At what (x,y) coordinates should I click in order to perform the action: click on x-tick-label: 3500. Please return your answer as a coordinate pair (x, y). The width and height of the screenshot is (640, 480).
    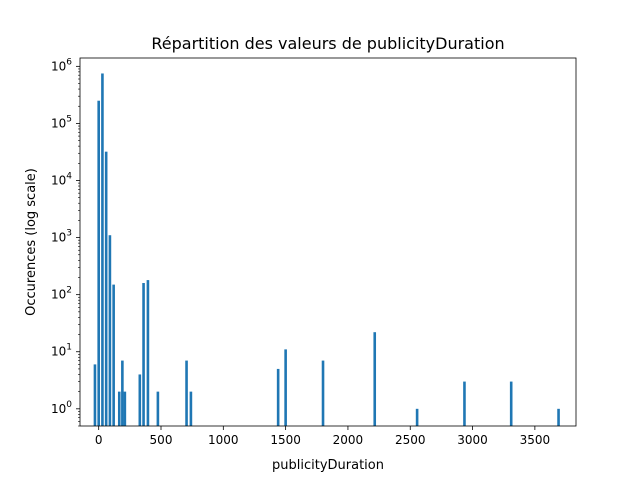
    Looking at the image, I should click on (535, 440).